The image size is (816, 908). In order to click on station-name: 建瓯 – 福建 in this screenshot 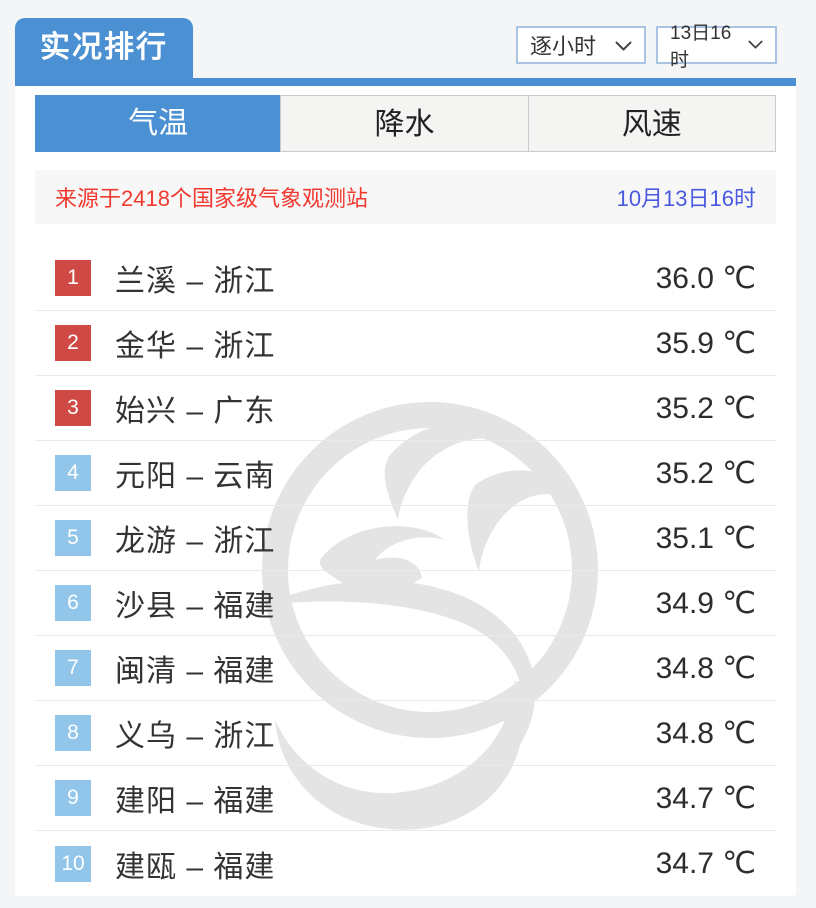, I will do `click(195, 867)`.